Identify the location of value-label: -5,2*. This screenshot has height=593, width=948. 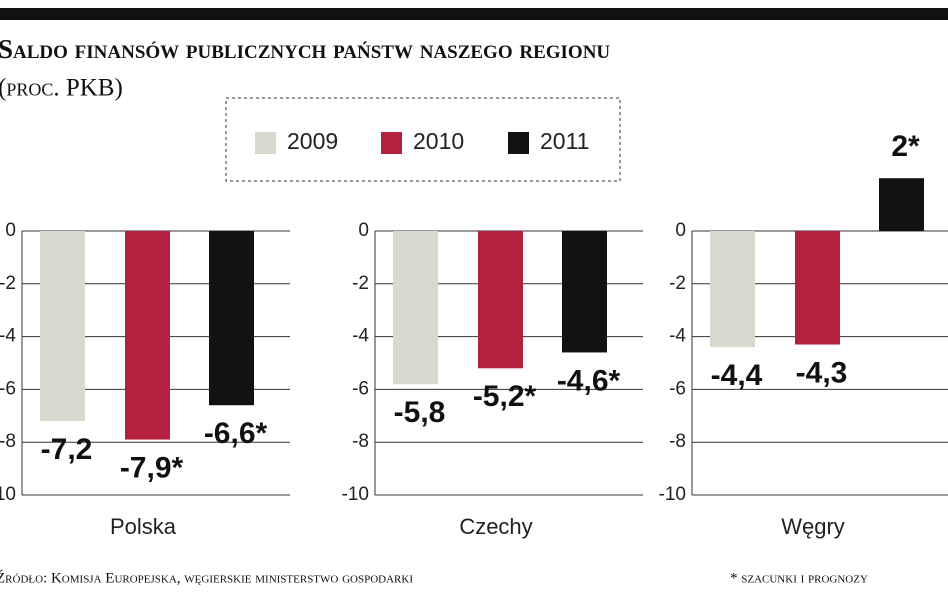
(505, 396).